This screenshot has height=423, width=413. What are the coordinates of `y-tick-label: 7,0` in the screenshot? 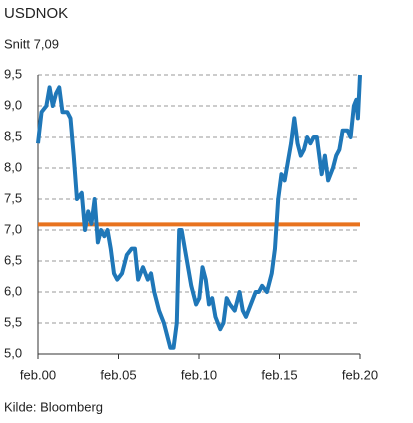 It's located at (13, 228).